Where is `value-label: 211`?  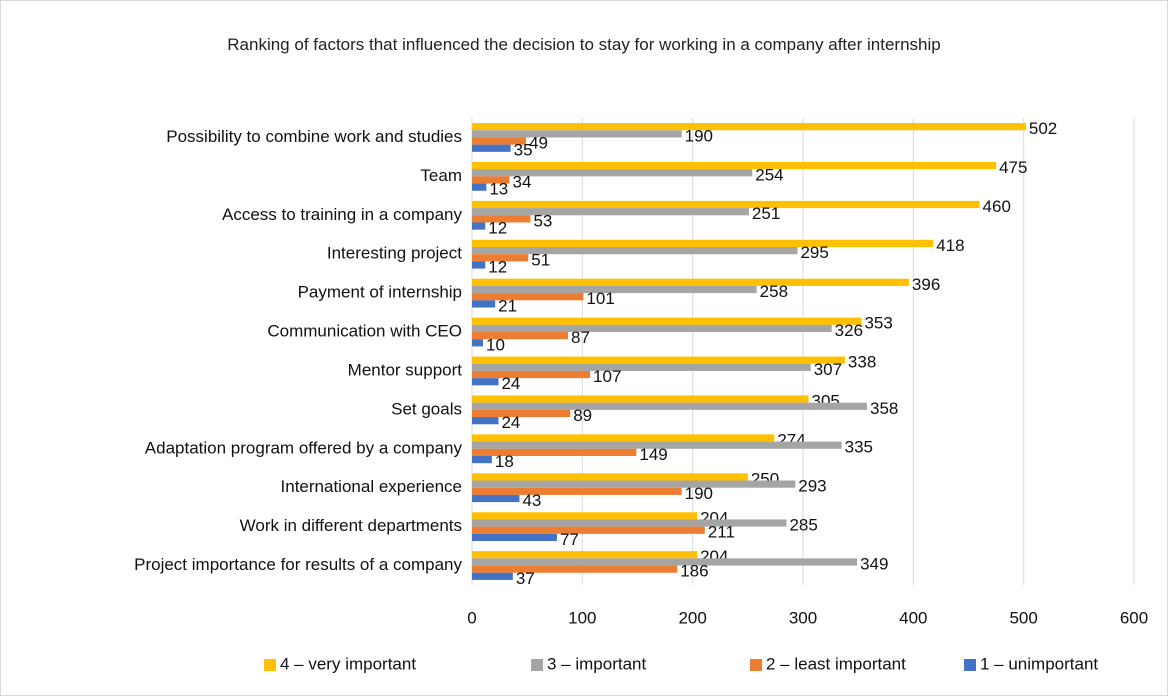 value-label: 211 is located at coordinates (721, 532).